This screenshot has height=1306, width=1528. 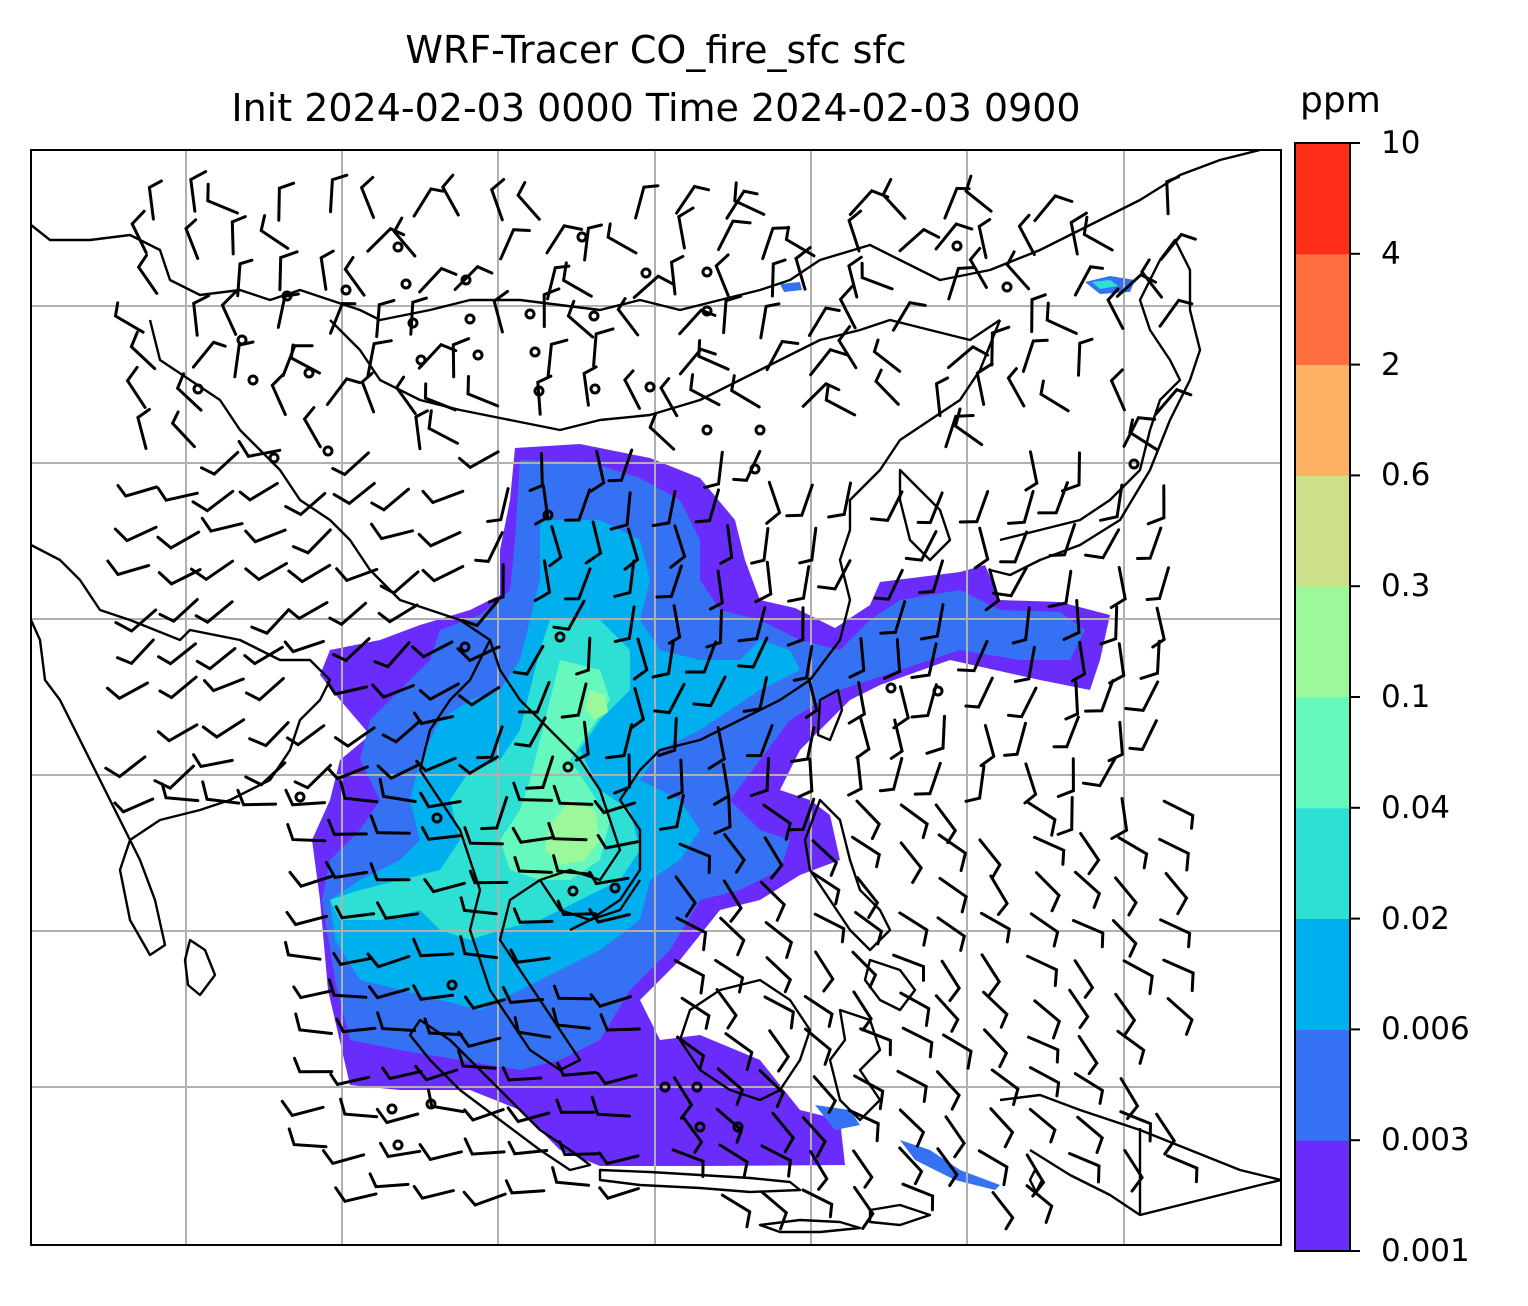 I want to click on colorbar-segment, so click(x=1322, y=309).